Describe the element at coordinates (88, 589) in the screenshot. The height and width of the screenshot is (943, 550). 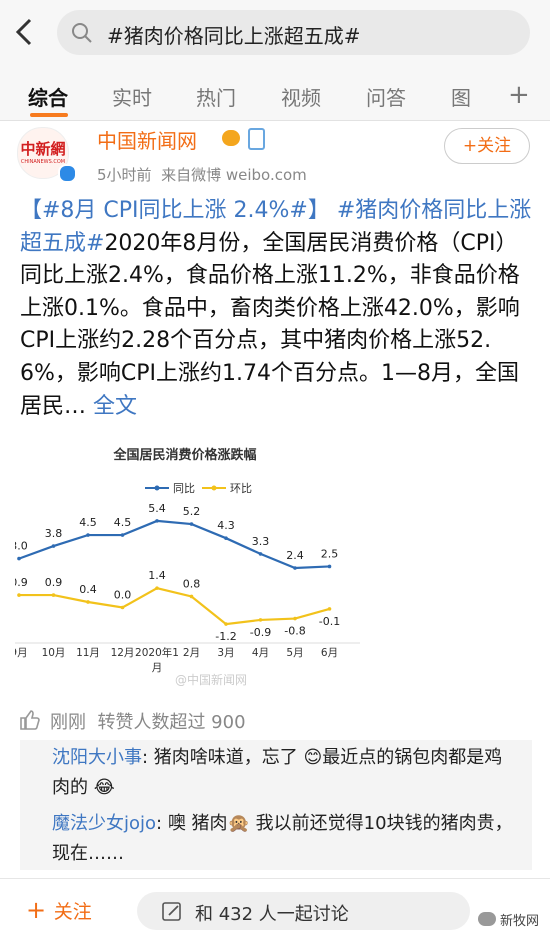
I see `data-label: 0.4` at that location.